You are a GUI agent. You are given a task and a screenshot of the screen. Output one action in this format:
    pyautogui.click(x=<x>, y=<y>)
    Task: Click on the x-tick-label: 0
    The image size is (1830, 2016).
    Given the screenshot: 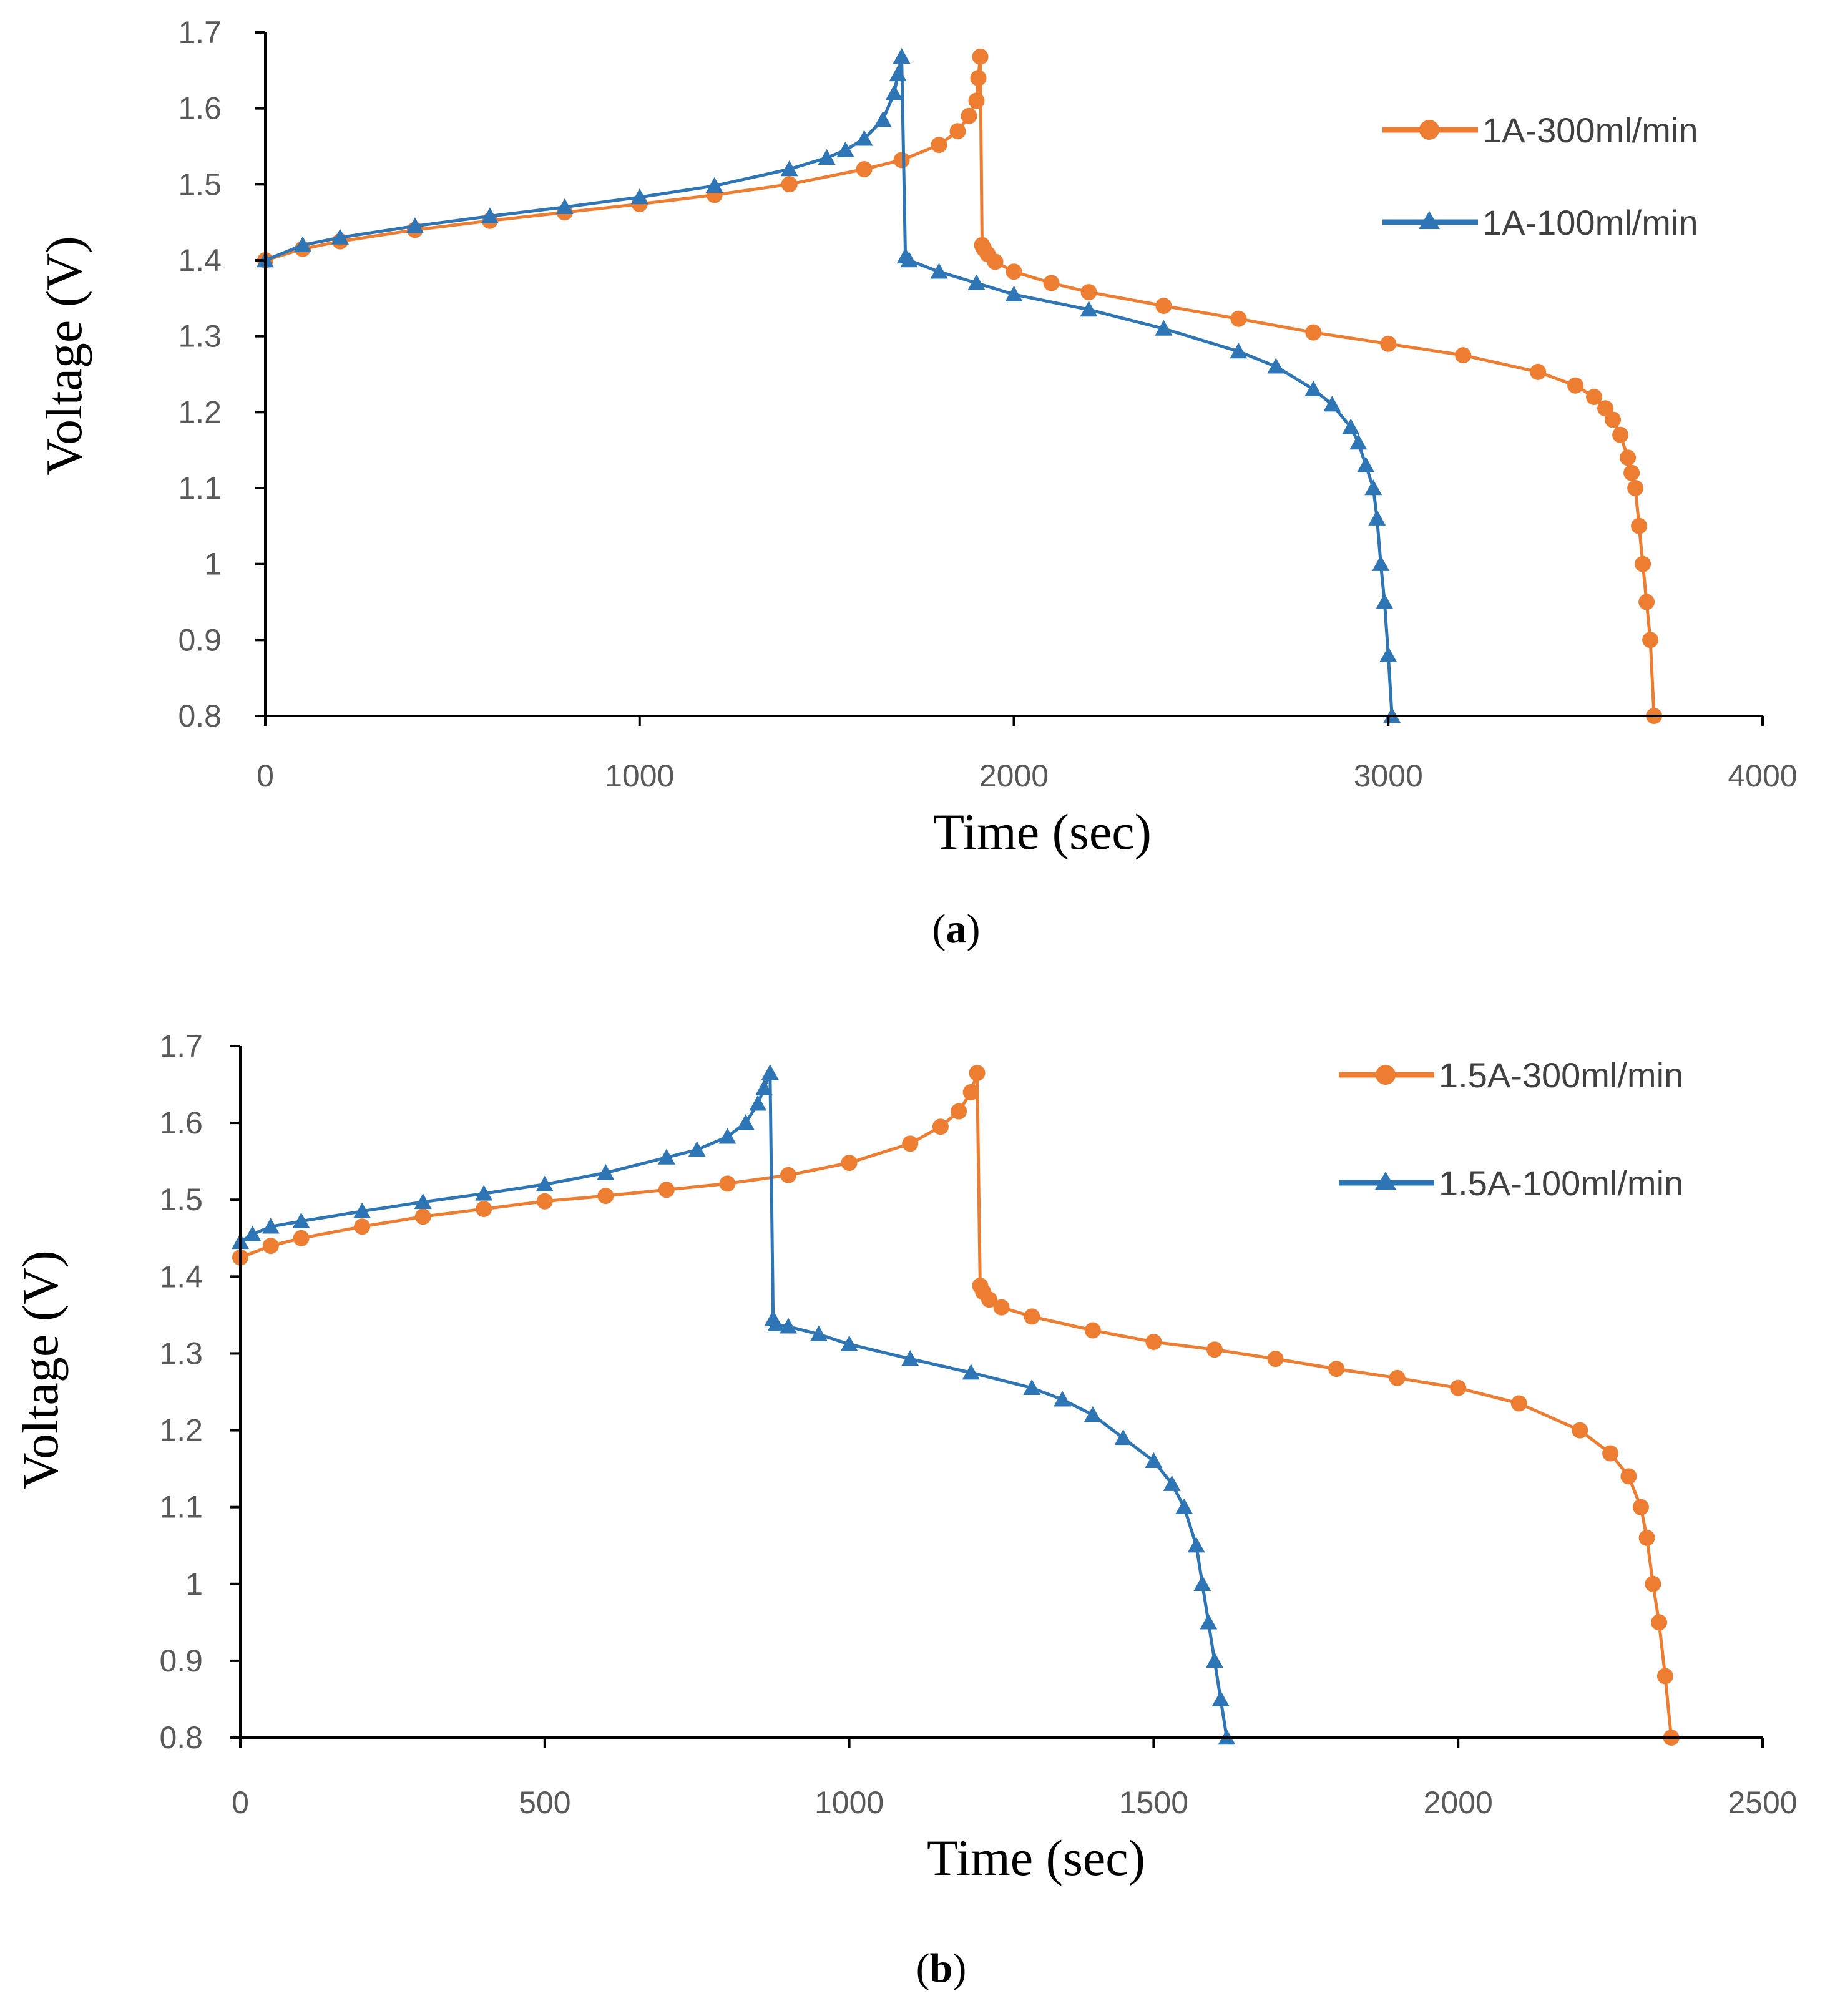 What is the action you would take?
    pyautogui.click(x=265, y=775)
    